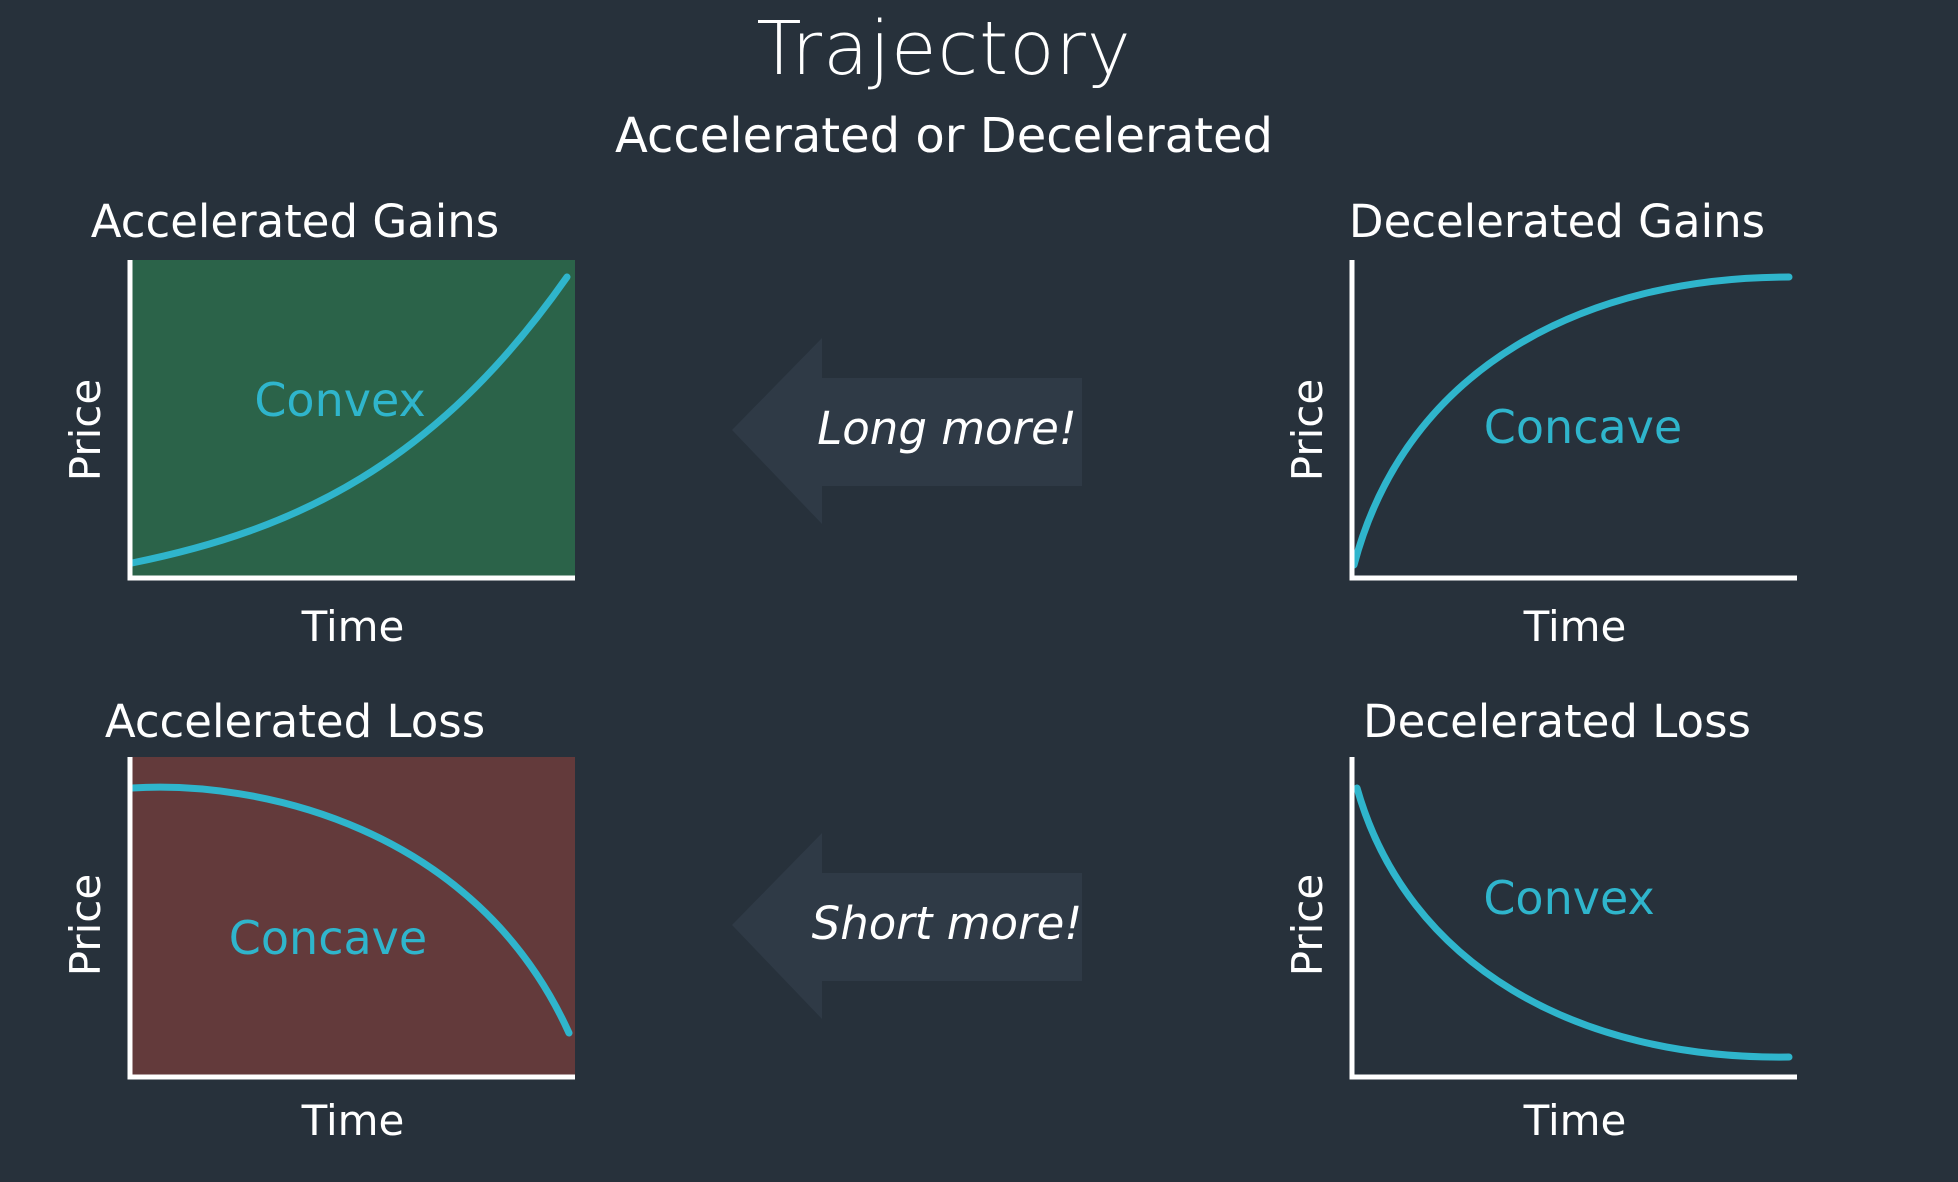  What do you see at coordinates (947, 923) in the screenshot?
I see `arrow-label: Short more!` at bounding box center [947, 923].